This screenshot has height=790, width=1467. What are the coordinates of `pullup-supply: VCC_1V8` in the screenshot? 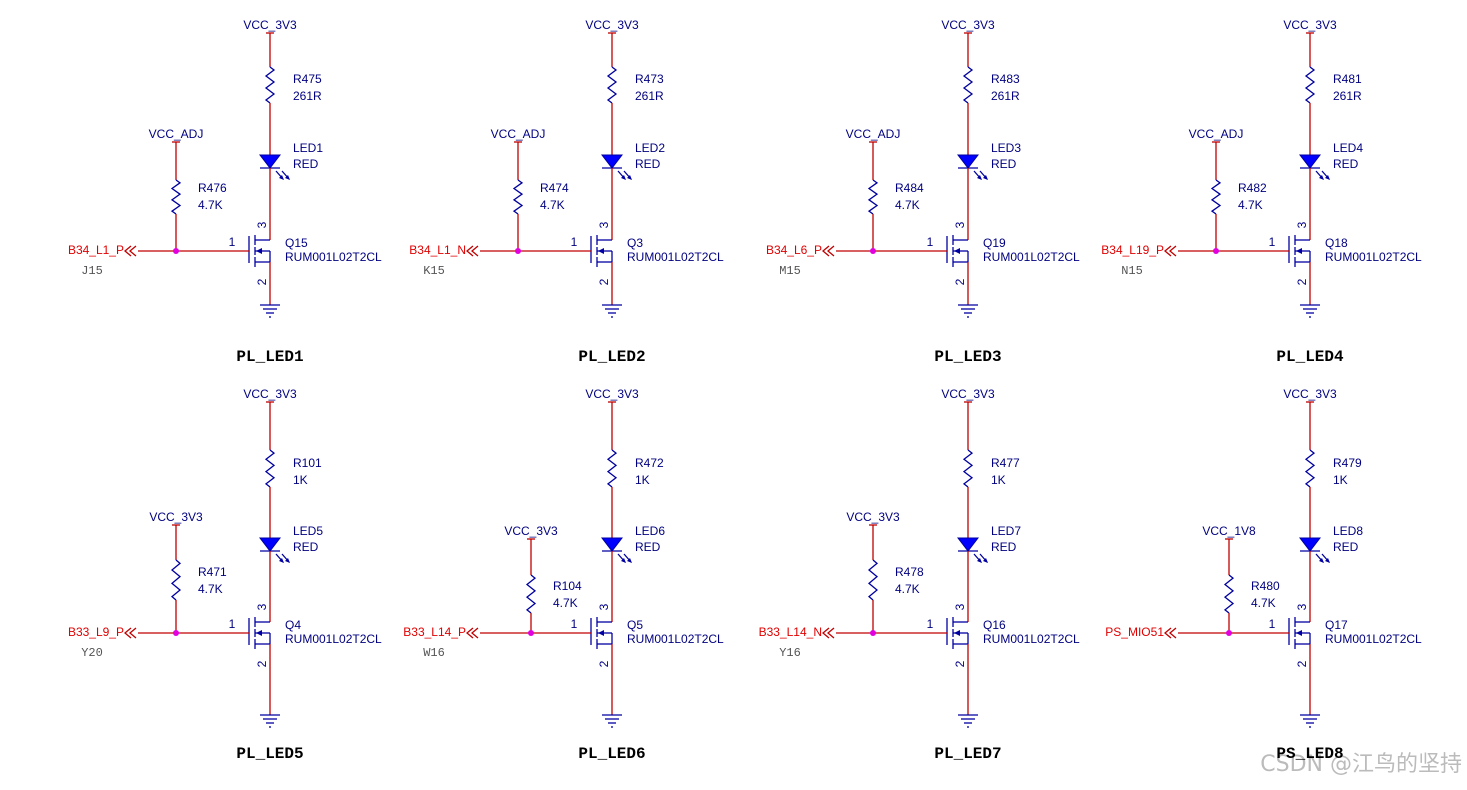 It's located at (1229, 531).